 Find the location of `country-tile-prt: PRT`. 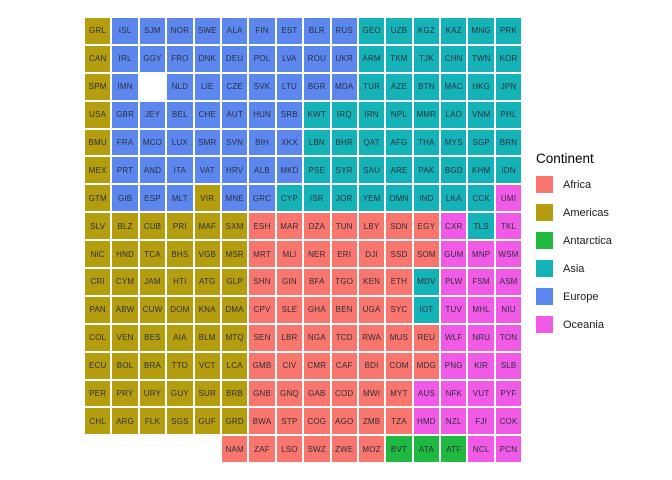

country-tile-prt: PRT is located at coordinates (125, 170).